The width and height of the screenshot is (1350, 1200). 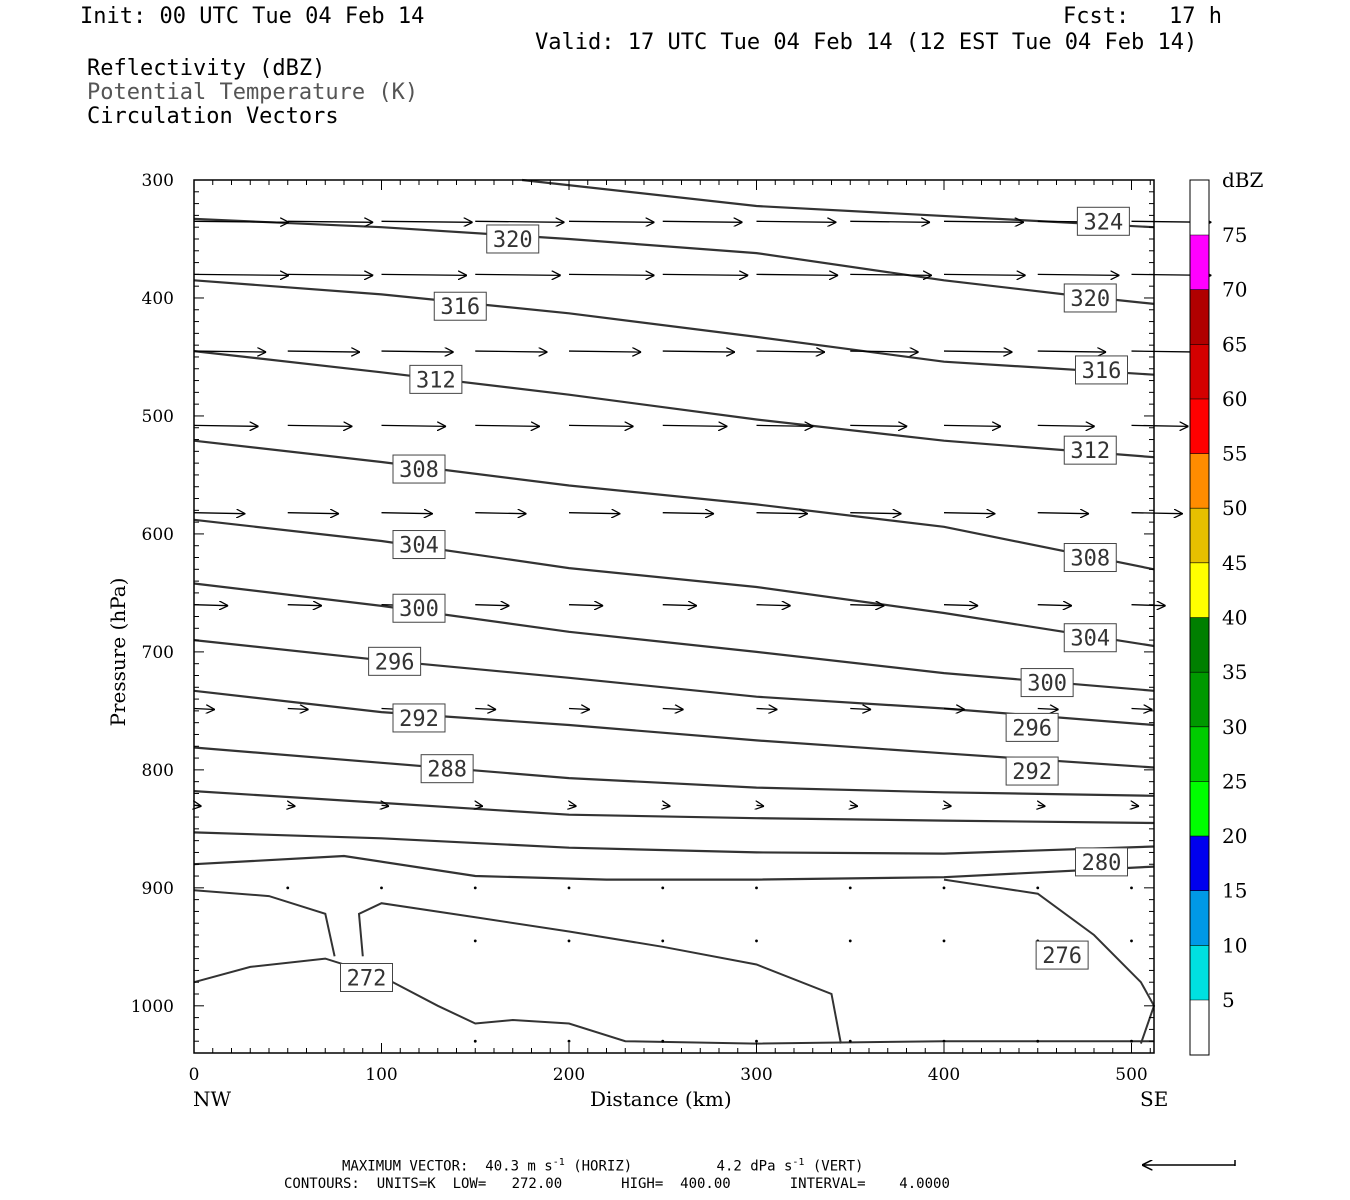 I want to click on contour-label-11: 300, so click(x=419, y=608).